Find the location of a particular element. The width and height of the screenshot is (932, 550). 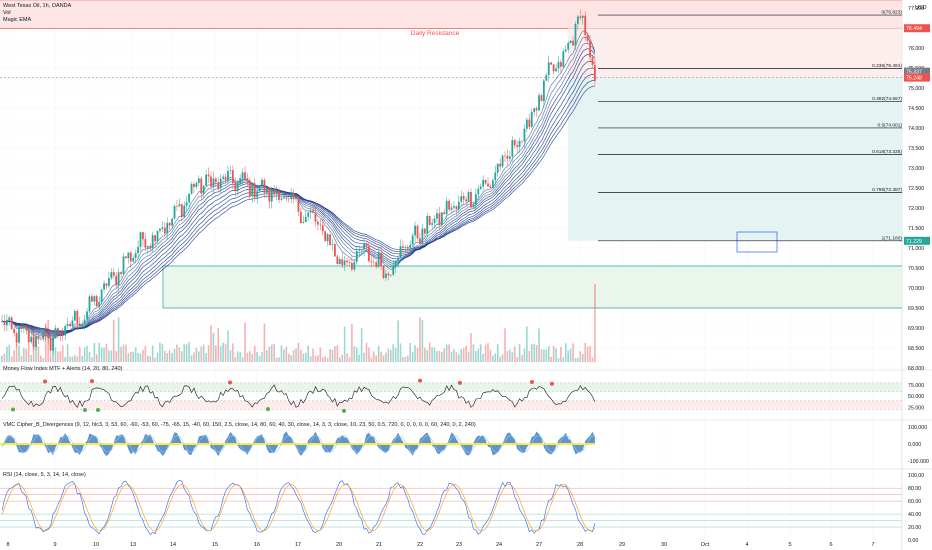

x-tick-label: 29 is located at coordinates (622, 545).